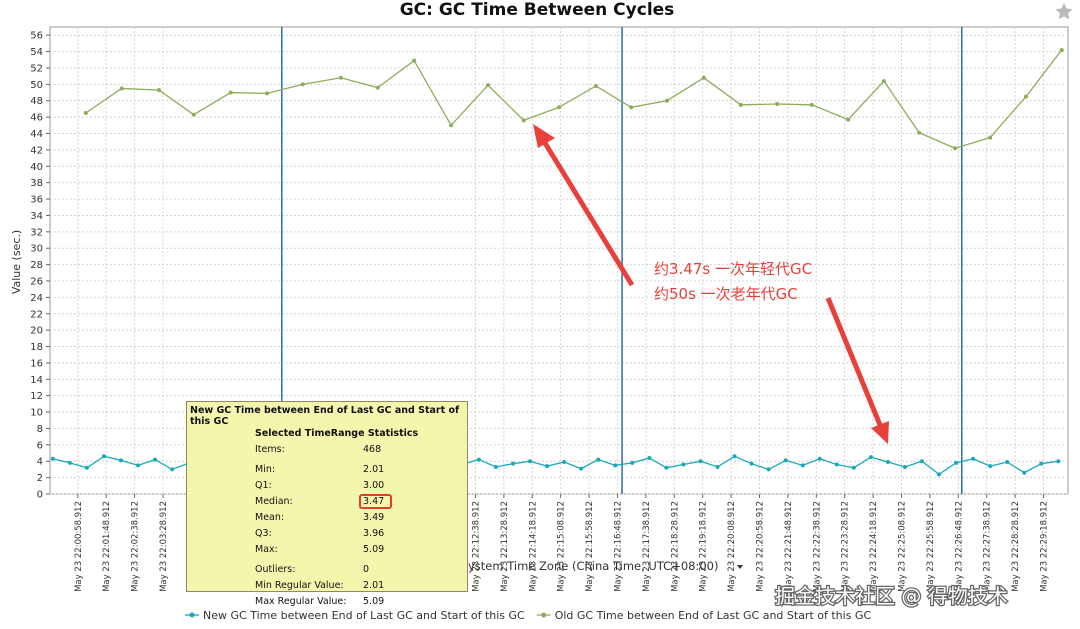  What do you see at coordinates (1016, 546) in the screenshot?
I see `x-tick-label: May 23 22:28:28.912` at bounding box center [1016, 546].